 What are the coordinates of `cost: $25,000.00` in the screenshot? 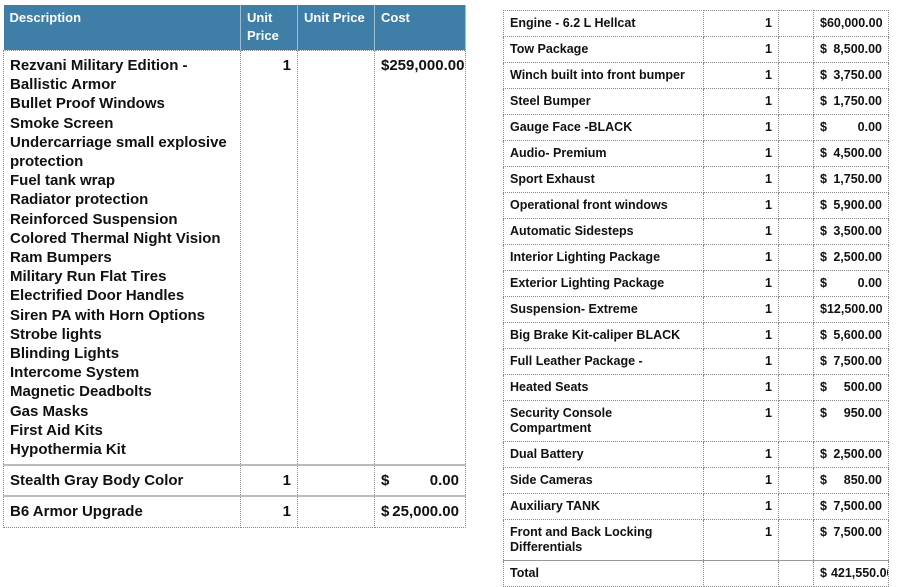 It's located at (420, 511).